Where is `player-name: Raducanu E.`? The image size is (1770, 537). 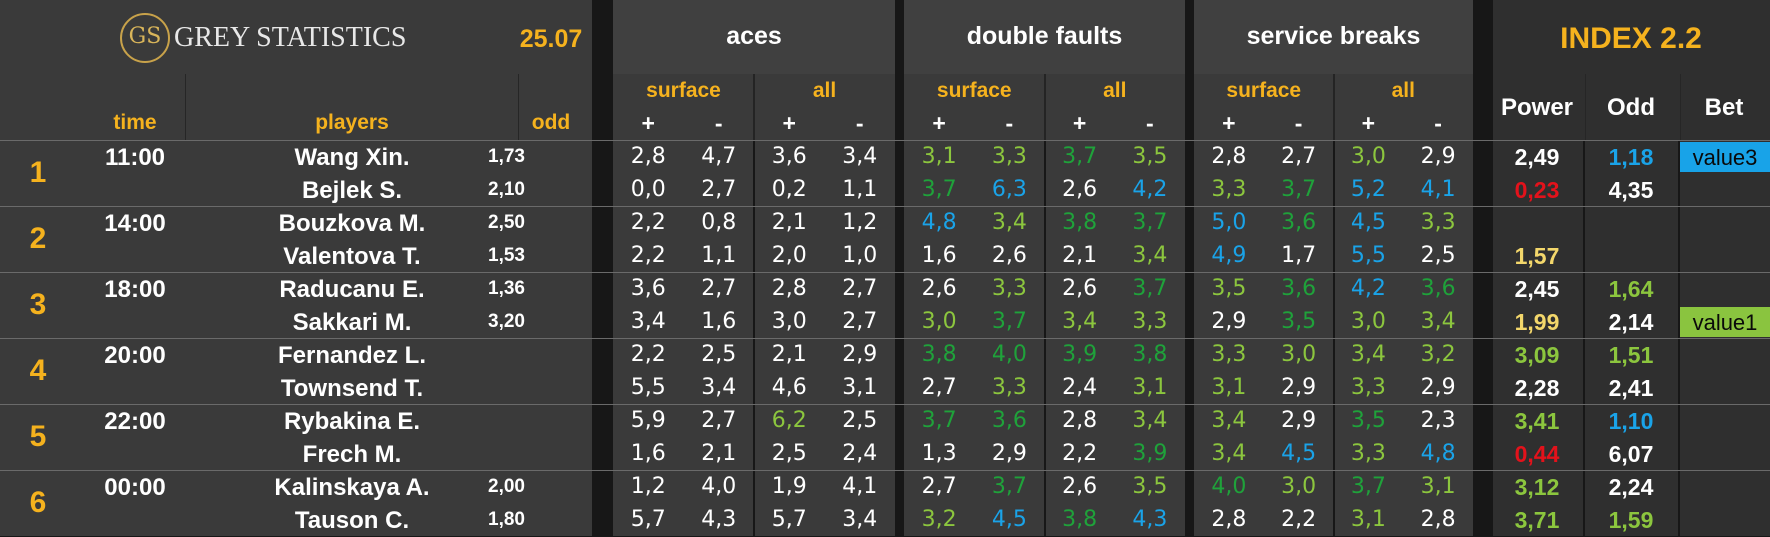
player-name: Raducanu E. is located at coordinates (352, 289).